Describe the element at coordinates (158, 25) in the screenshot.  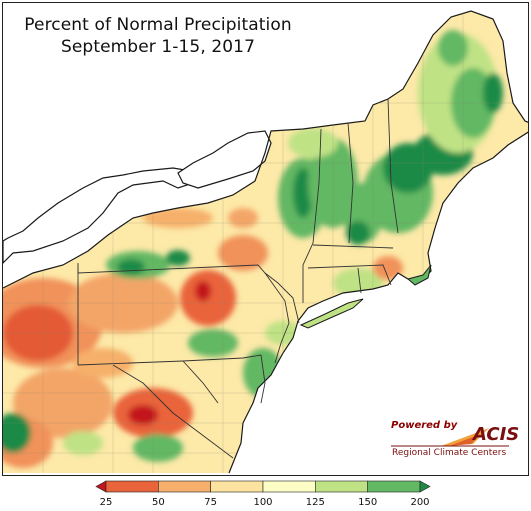
I see `map-title: Percent of Normal Precipitation` at that location.